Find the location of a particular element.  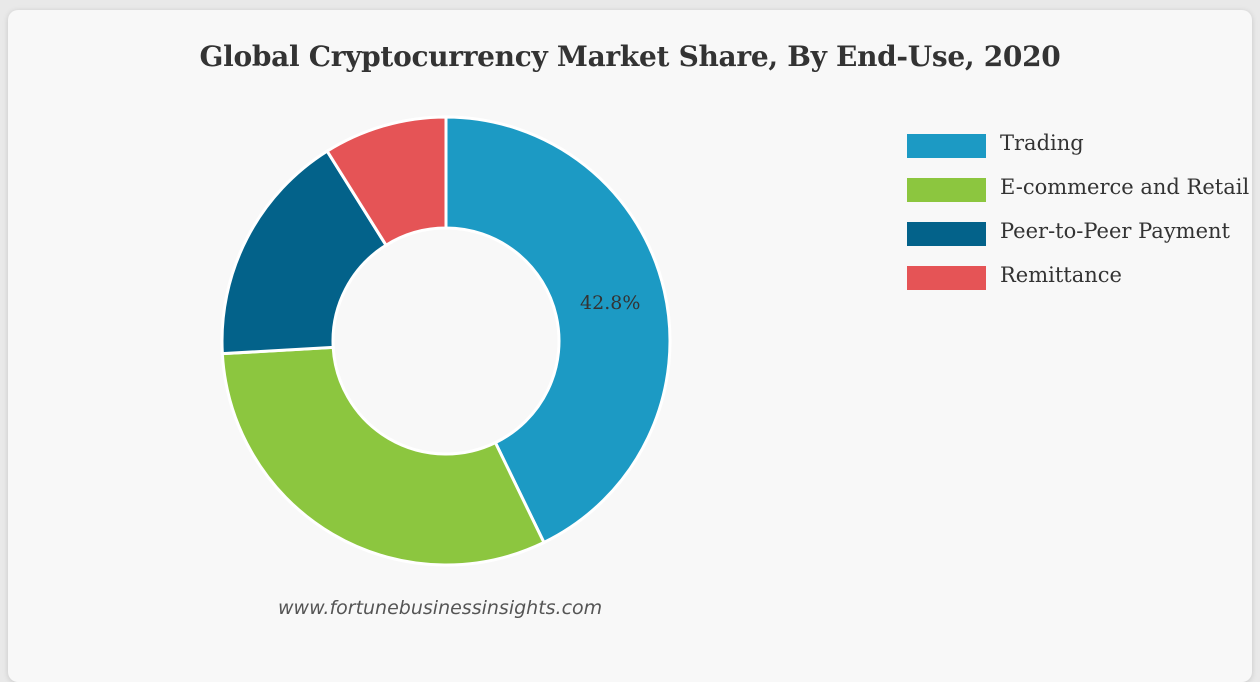

legend-label: Remittance is located at coordinates (1061, 275).